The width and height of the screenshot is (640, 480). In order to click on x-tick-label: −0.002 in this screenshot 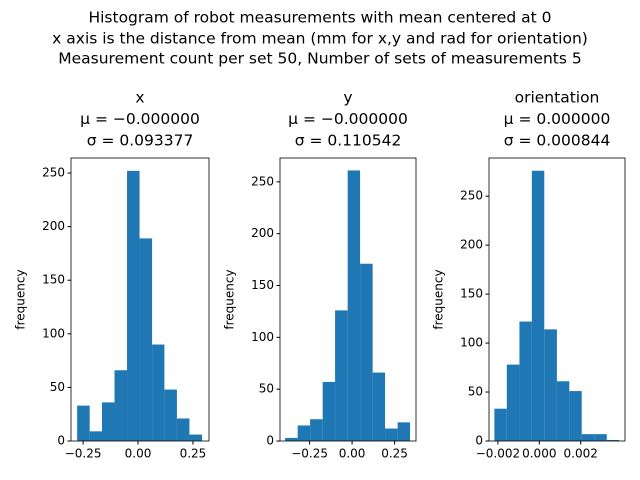, I will do `click(498, 454)`.